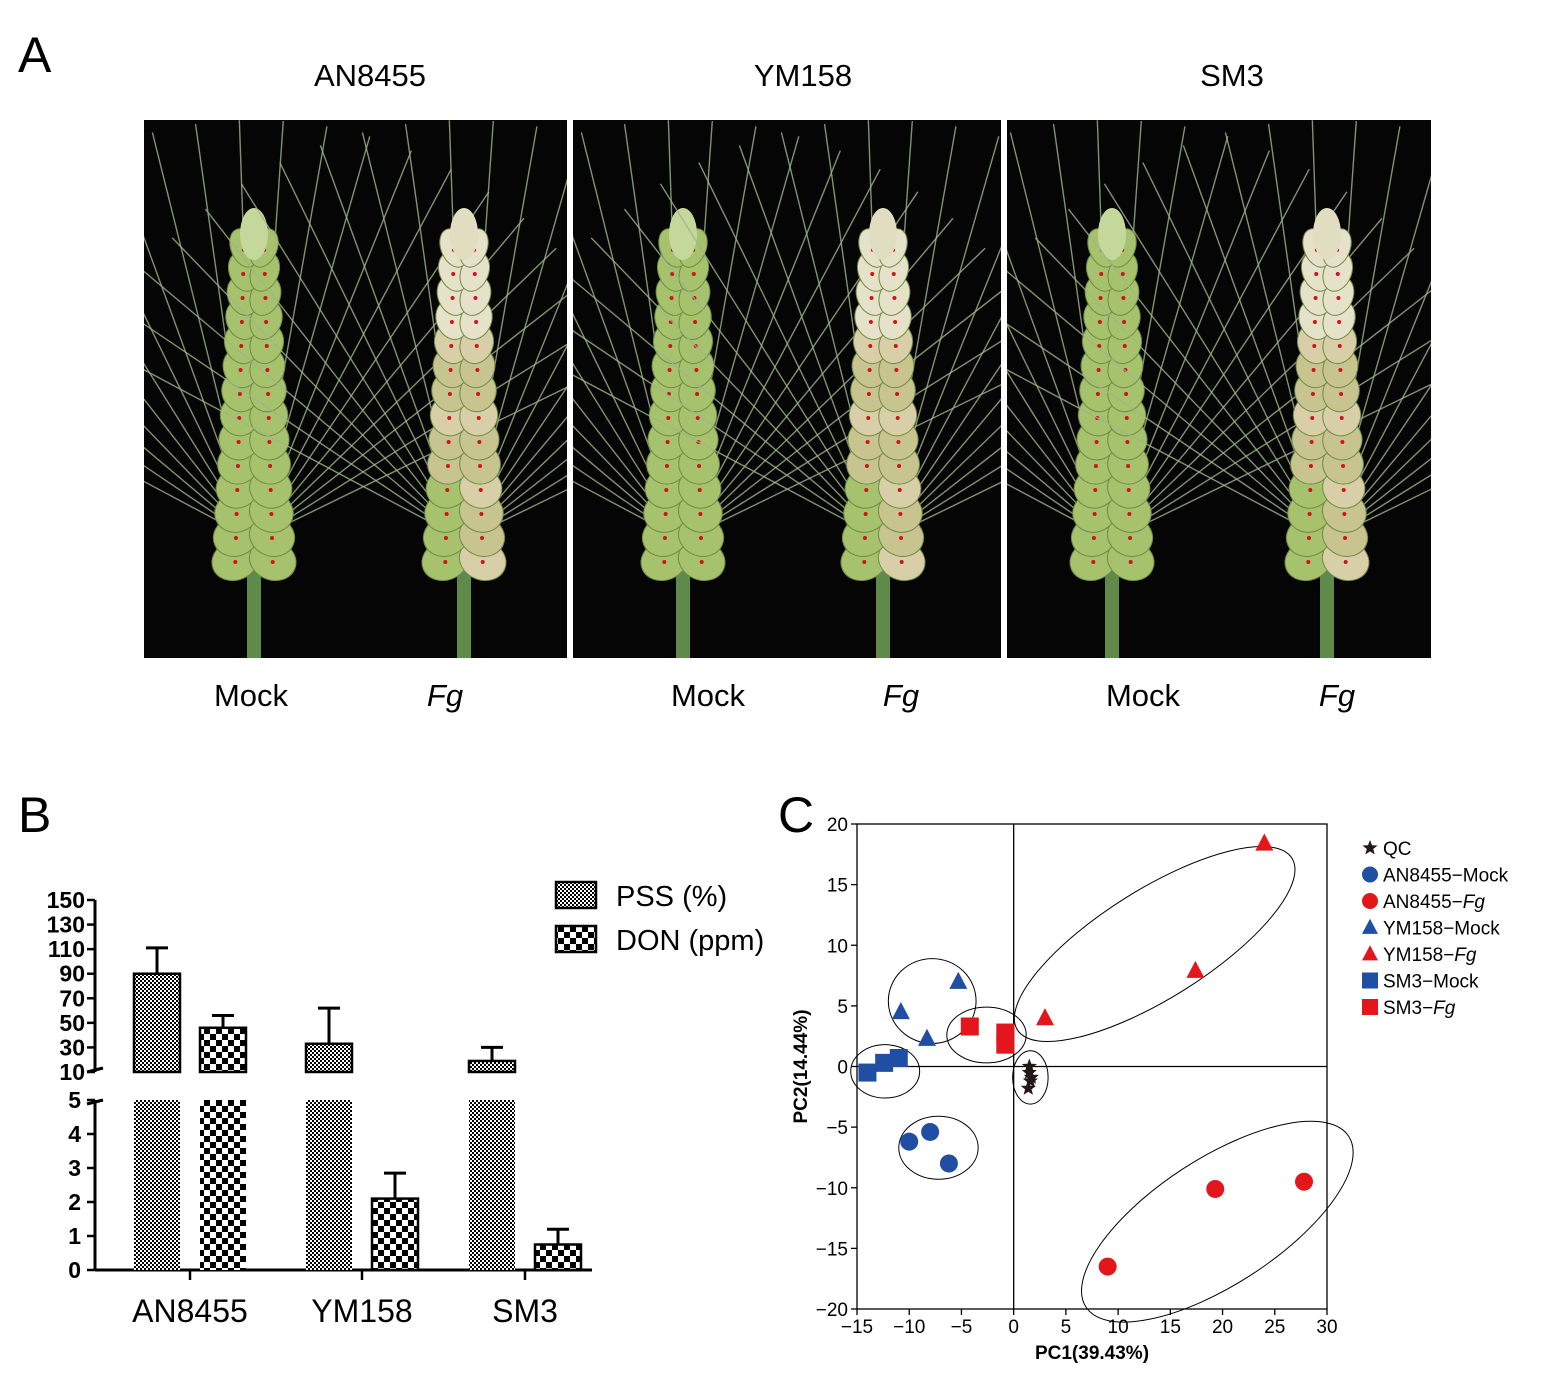 The height and width of the screenshot is (1380, 1541). Describe the element at coordinates (832, 1189) in the screenshot. I see `y-tick-label: −10` at that location.